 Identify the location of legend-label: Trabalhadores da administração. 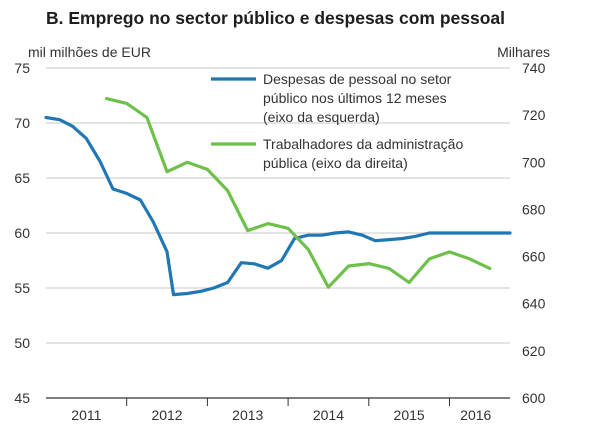
(363, 144).